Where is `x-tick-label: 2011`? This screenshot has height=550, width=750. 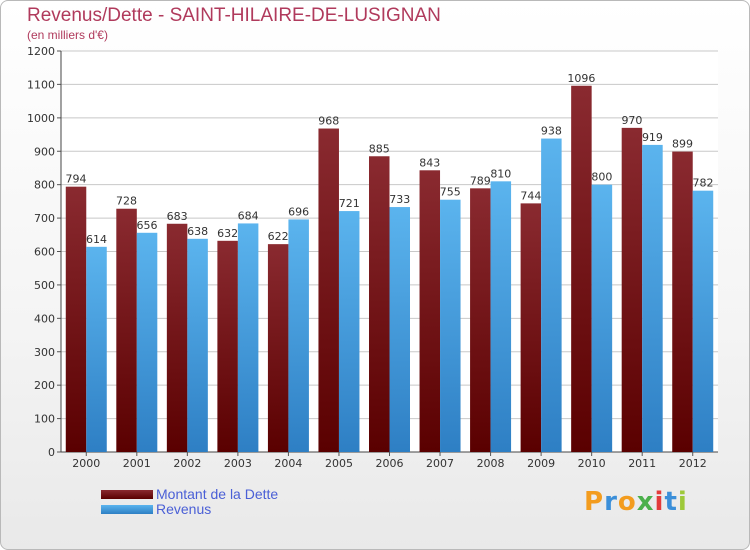
x-tick-label: 2011 is located at coordinates (642, 463).